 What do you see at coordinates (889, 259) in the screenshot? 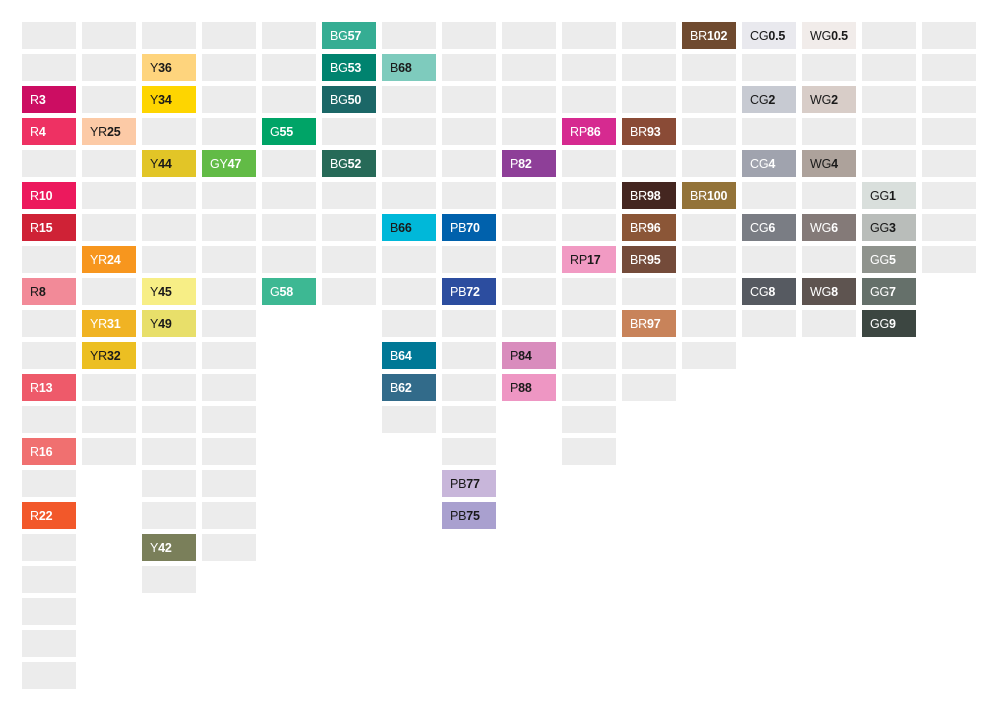
I see `color-swatch: GG 5` at bounding box center [889, 259].